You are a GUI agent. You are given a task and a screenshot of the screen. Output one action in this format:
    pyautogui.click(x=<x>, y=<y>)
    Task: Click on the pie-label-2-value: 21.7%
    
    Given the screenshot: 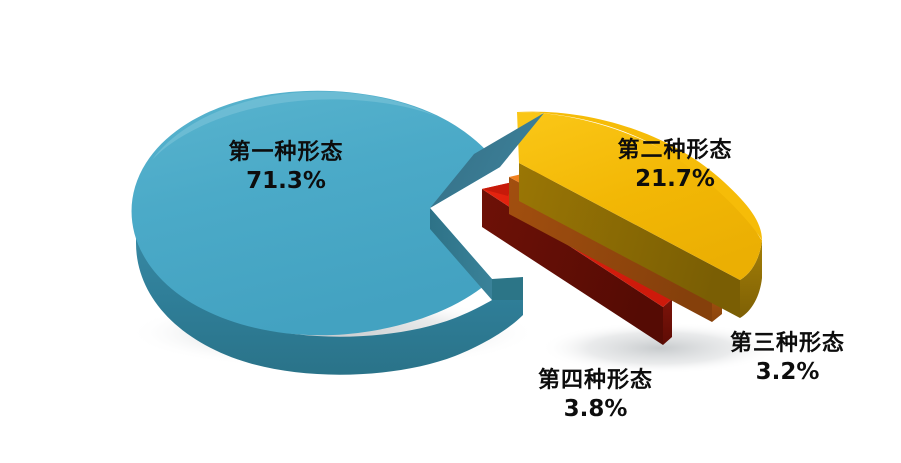 What is the action you would take?
    pyautogui.click(x=675, y=178)
    